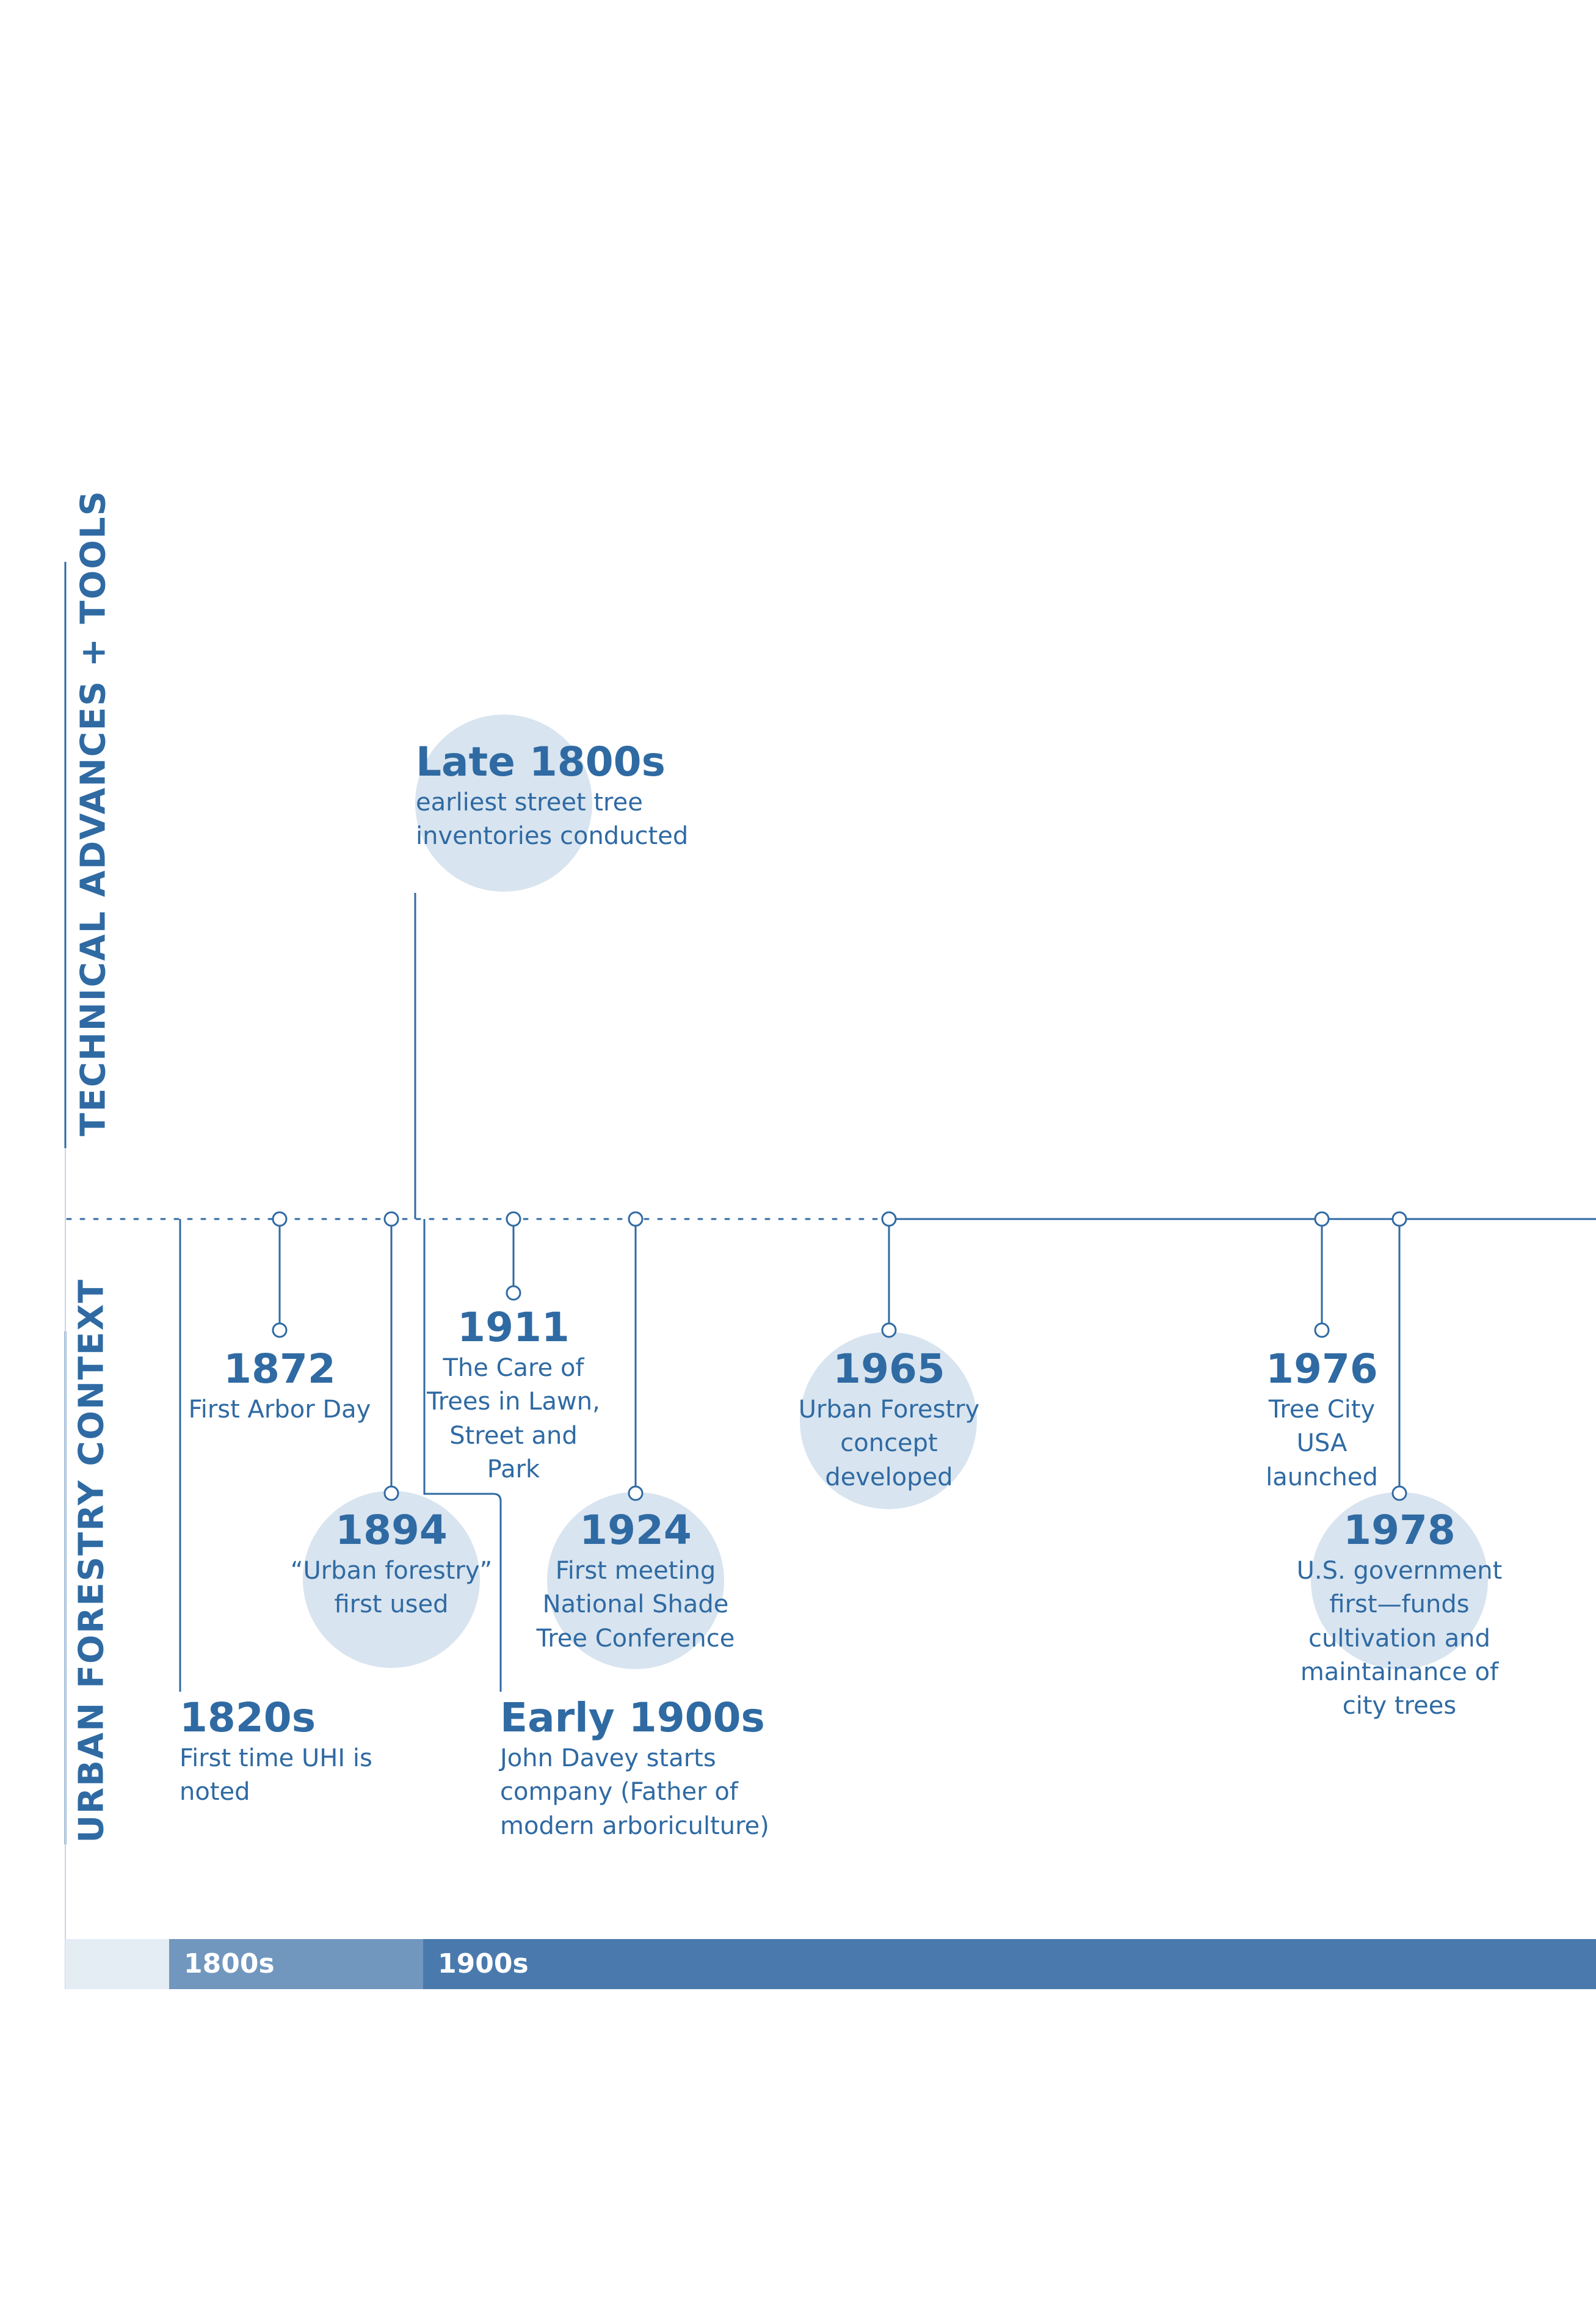  I want to click on event-desc-line: cultivation and, so click(1399, 1638).